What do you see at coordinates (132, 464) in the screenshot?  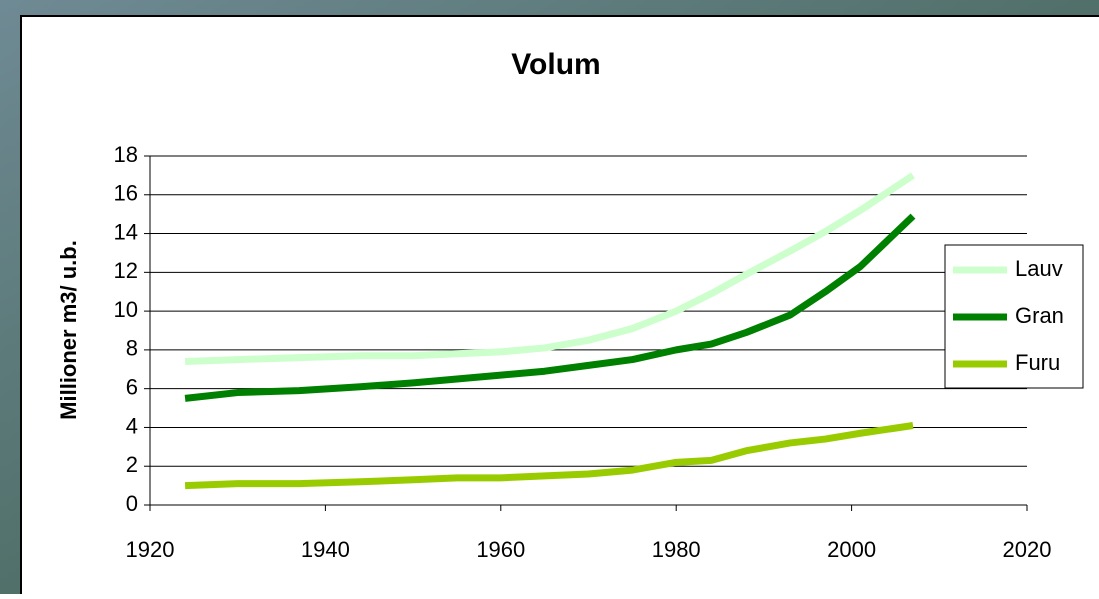 I see `y-tick-label: 2` at bounding box center [132, 464].